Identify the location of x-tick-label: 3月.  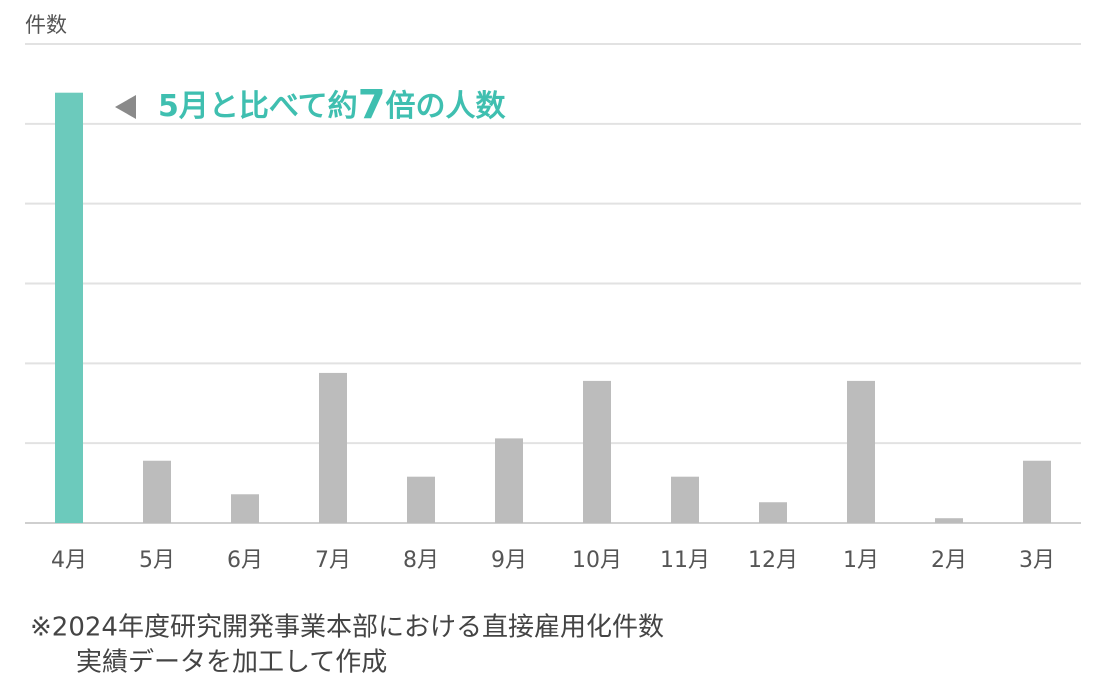
(1037, 560).